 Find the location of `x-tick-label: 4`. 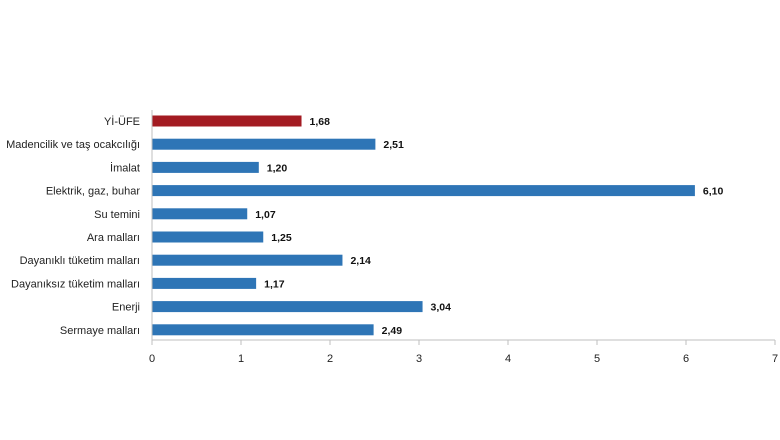

x-tick-label: 4 is located at coordinates (508, 359).